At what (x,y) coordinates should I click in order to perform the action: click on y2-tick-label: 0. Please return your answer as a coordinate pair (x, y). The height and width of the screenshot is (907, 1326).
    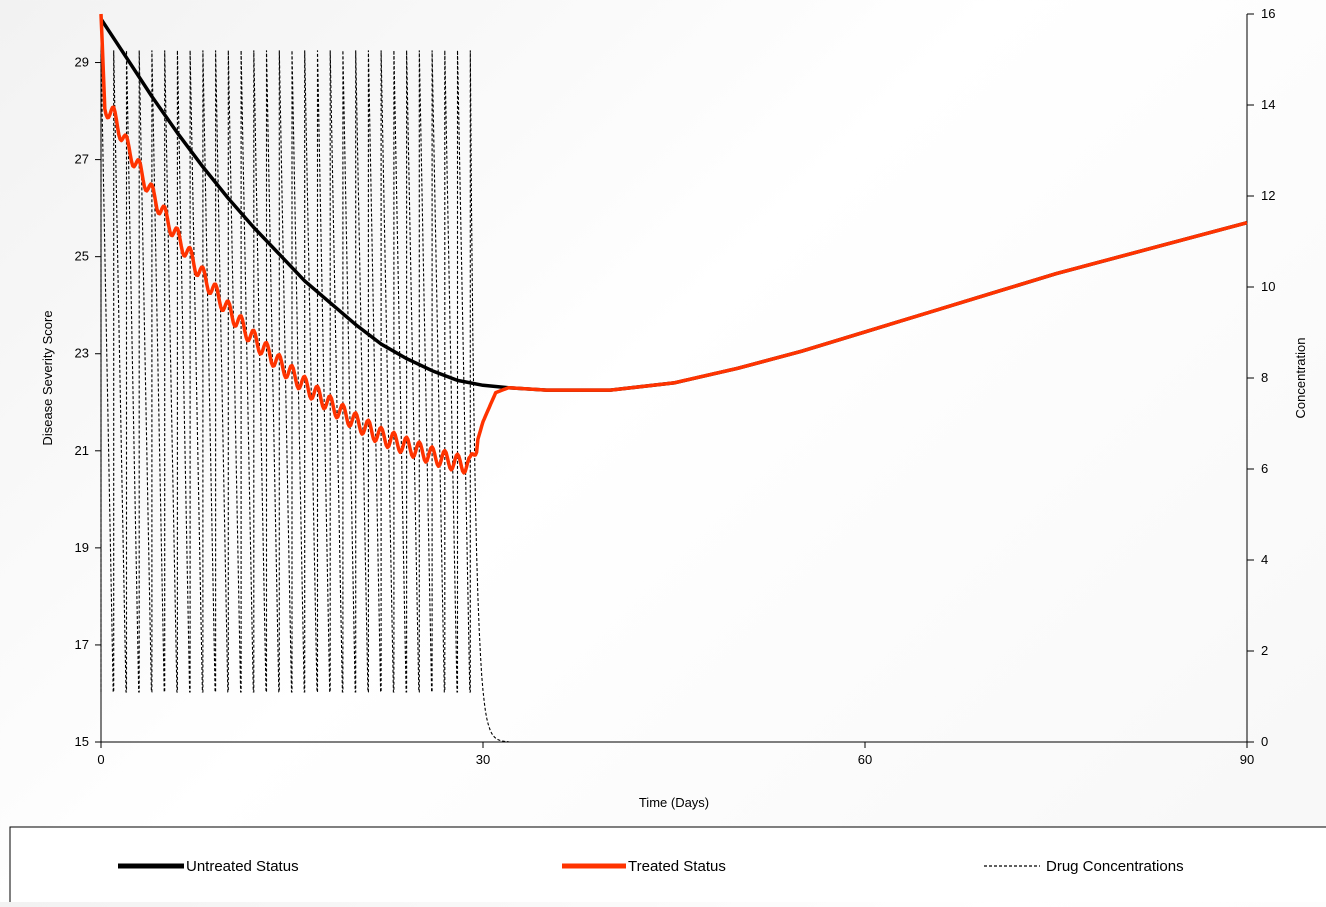
    Looking at the image, I should click on (1264, 741).